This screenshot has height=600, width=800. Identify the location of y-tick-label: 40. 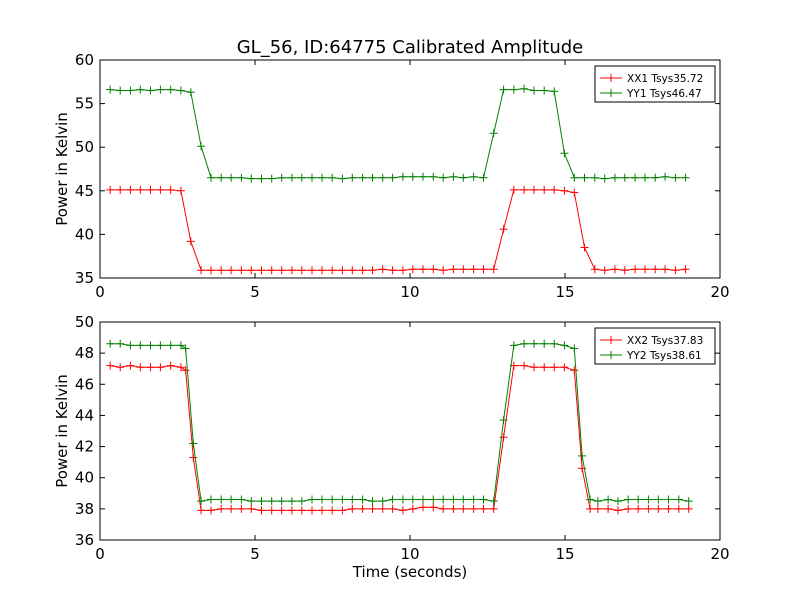
(84, 234).